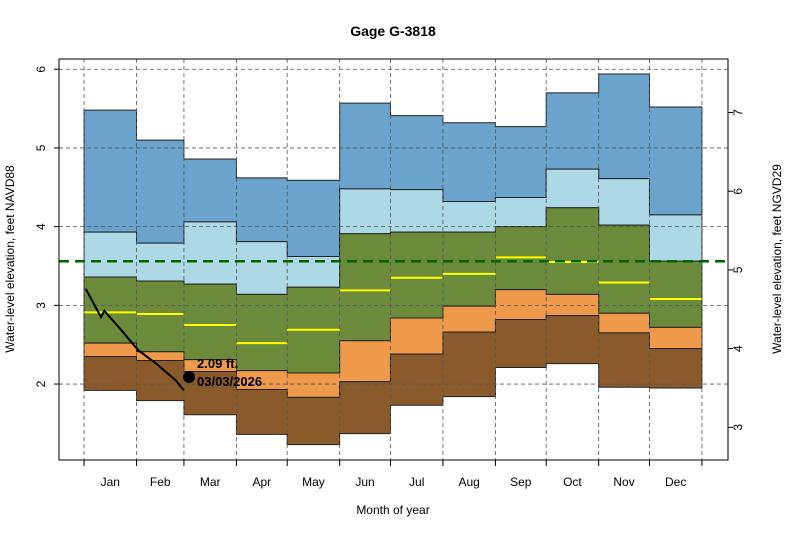  Describe the element at coordinates (210, 482) in the screenshot. I see `x-tick-label-mar: Mar` at that location.